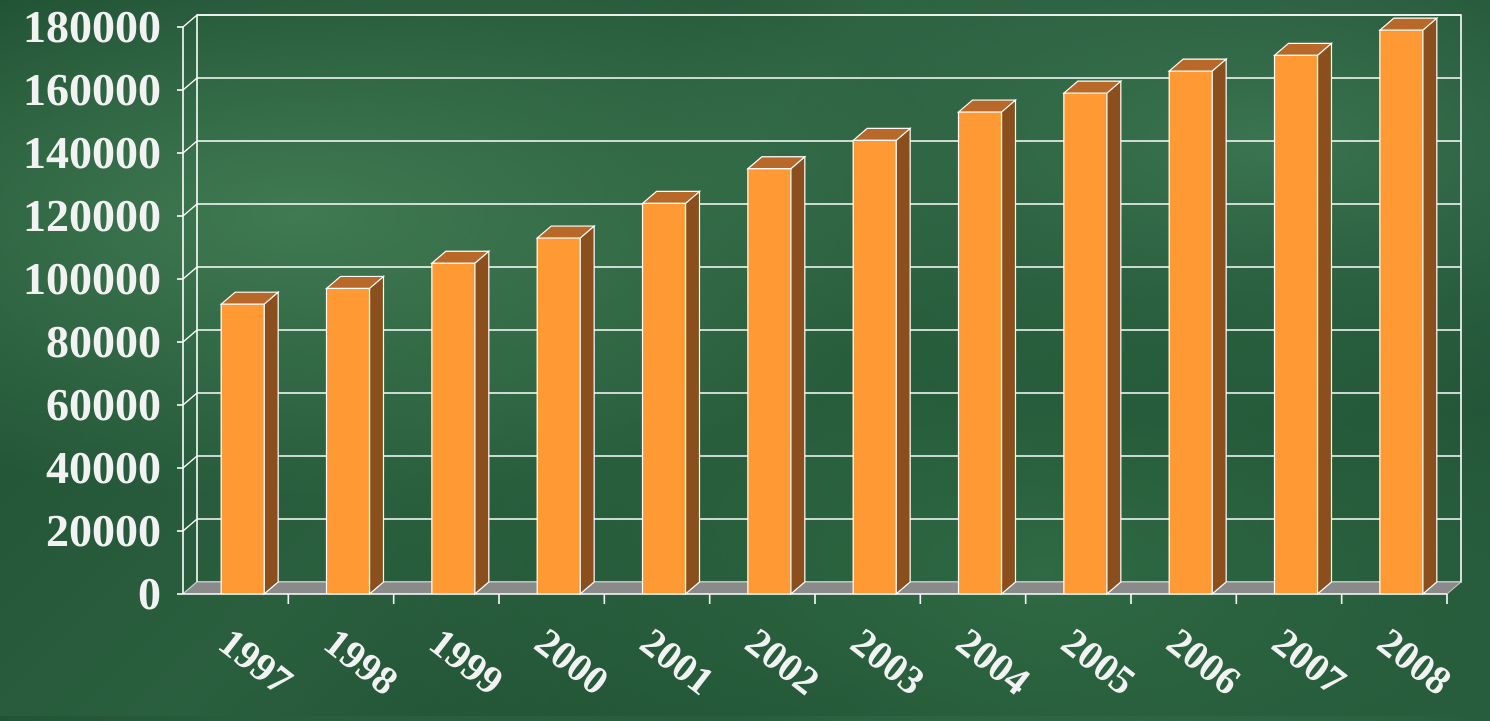 The height and width of the screenshot is (721, 1490). I want to click on x-tick-label: 2001, so click(677, 661).